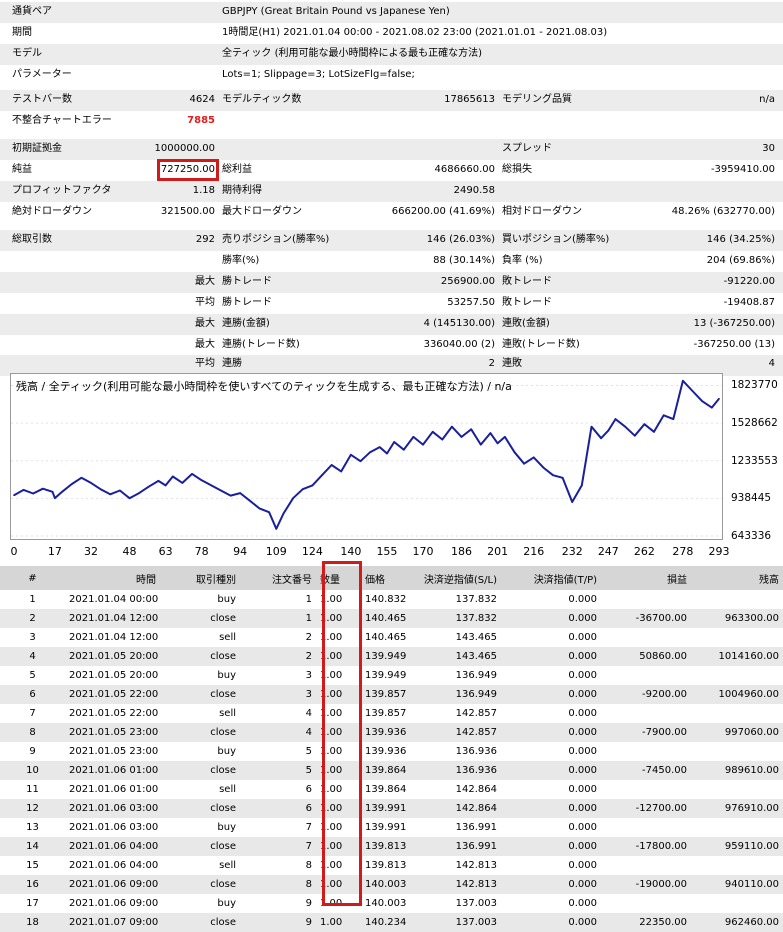 This screenshot has width=783, height=932. I want to click on table-cell: 137.003, so click(476, 903).